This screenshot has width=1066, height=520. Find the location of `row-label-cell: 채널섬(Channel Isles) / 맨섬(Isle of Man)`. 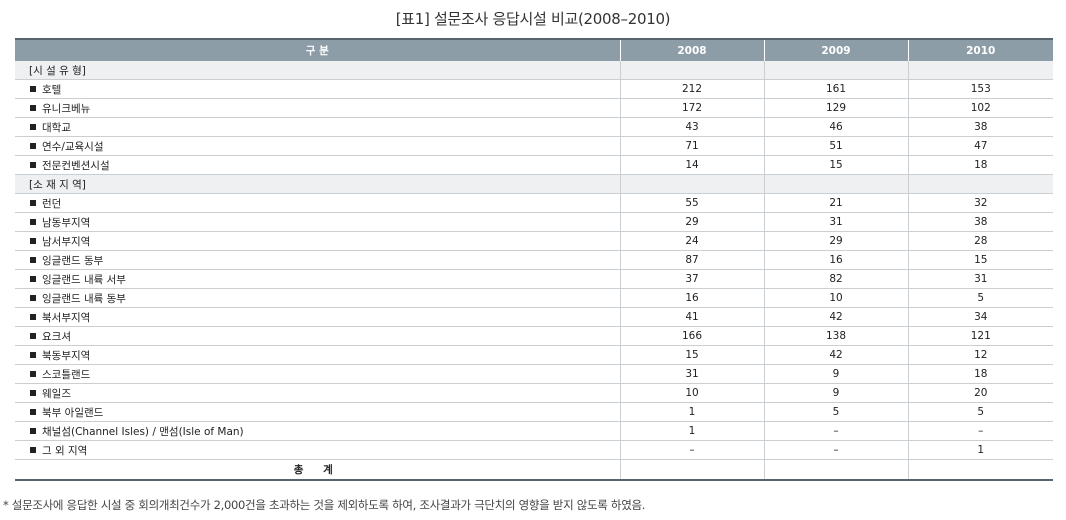

row-label-cell: 채널섬(Channel Isles) / 맨섬(Isle of Man) is located at coordinates (317, 431).